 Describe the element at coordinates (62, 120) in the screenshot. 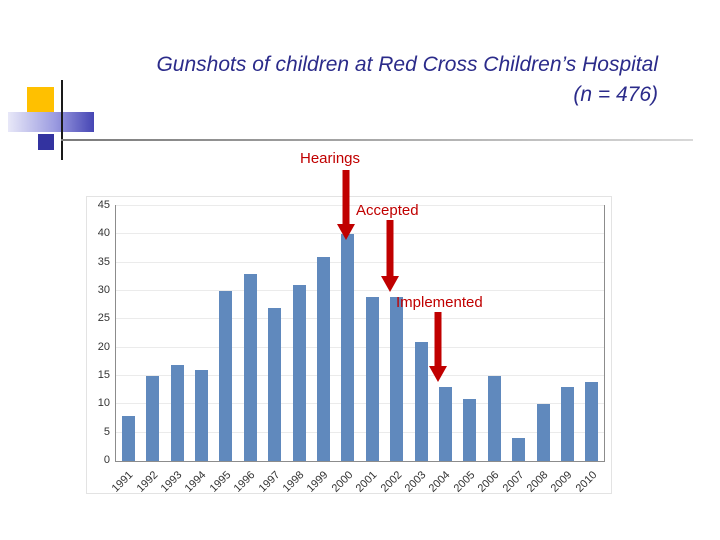

I see `deco-vertical-line` at that location.